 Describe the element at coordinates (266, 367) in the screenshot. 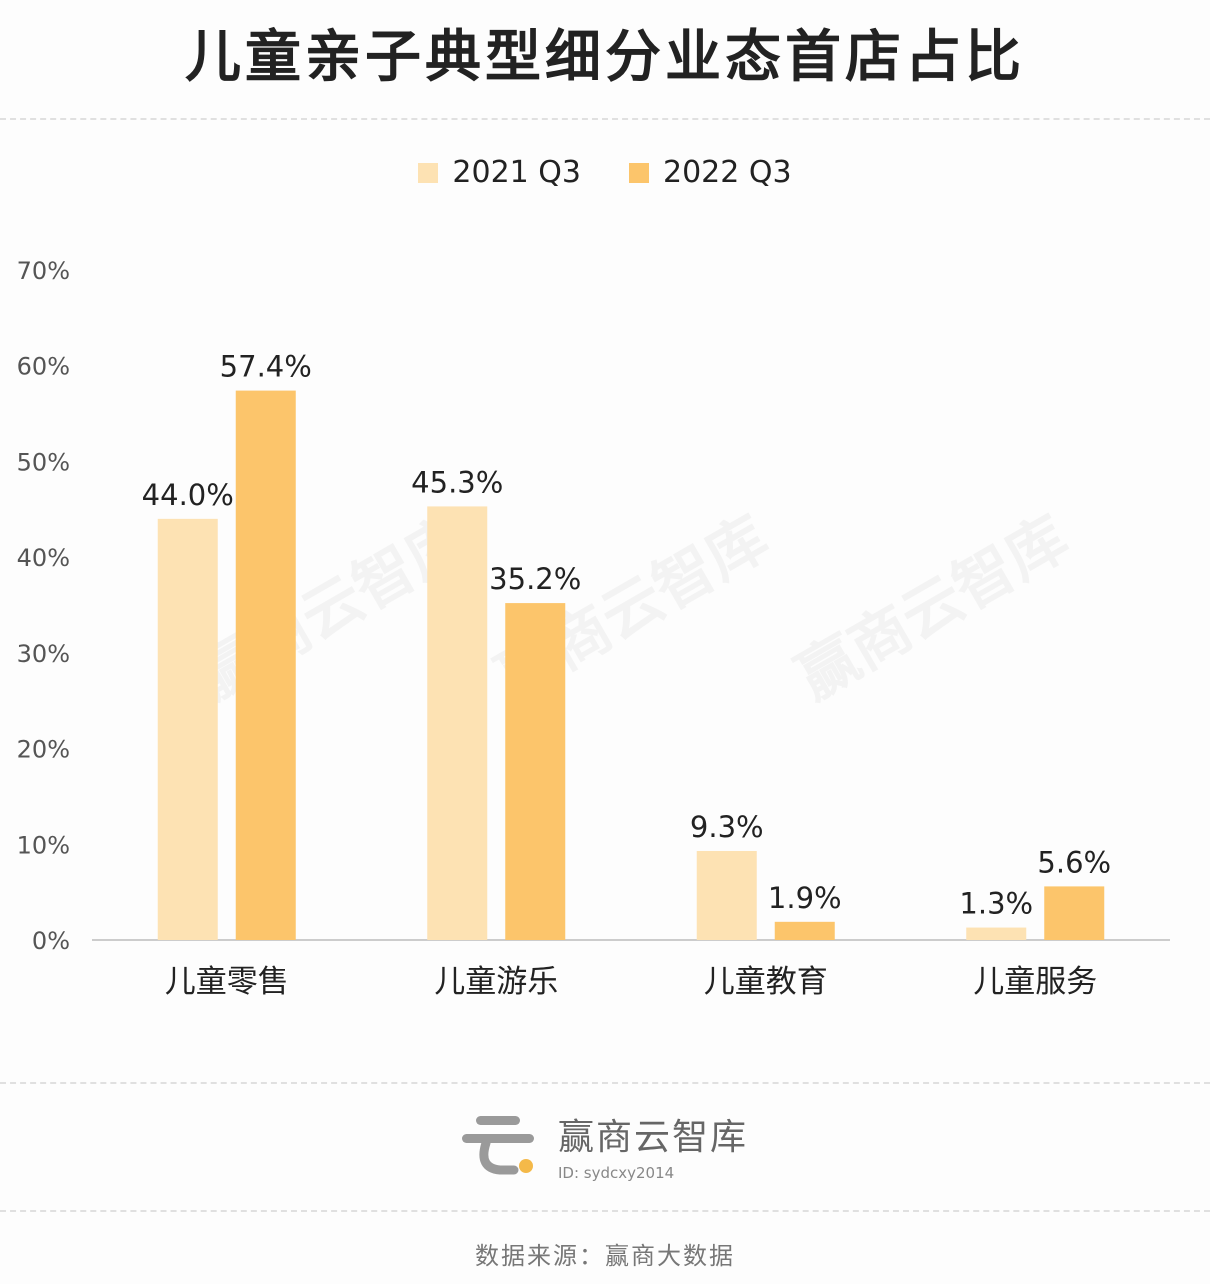

I see `data-label: 57.4%` at that location.